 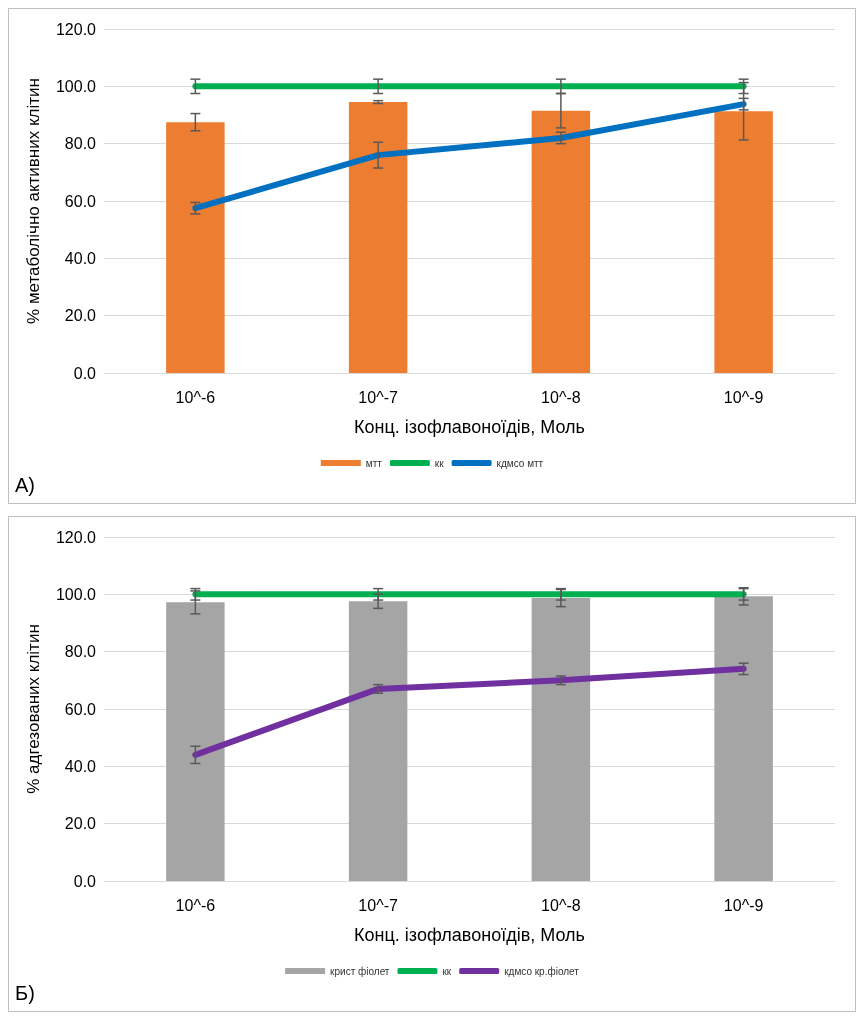 I want to click on y-axis-title: % адгезованих клітин, so click(x=33, y=709).